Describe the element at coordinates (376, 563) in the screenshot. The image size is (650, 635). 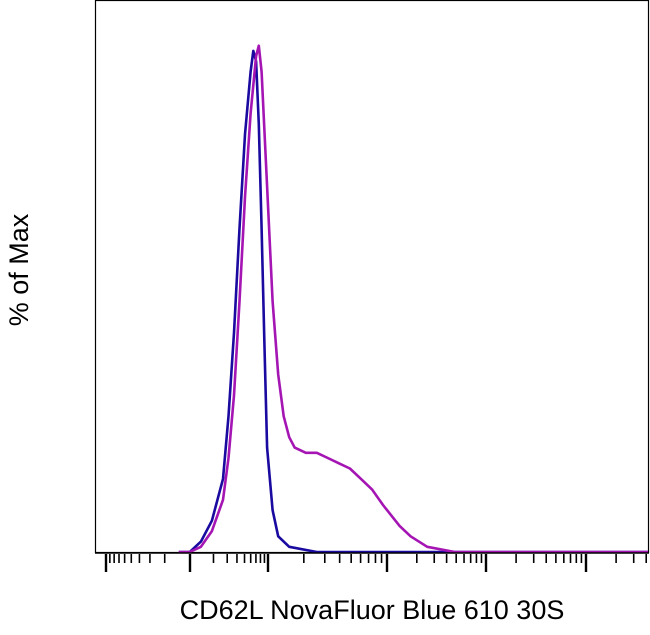
I see `x-axis-ticks` at that location.